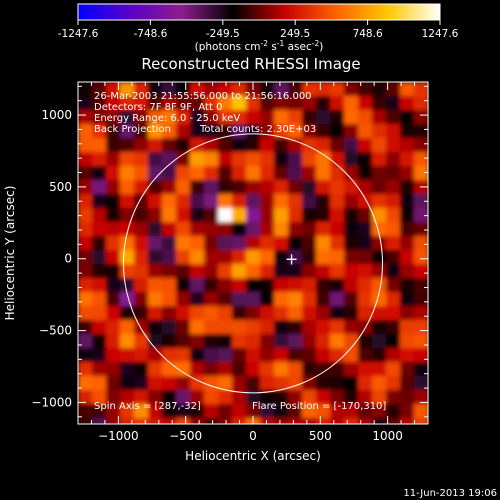  I want to click on chart-title: Reconstructed RHESSI Image, so click(250, 64).